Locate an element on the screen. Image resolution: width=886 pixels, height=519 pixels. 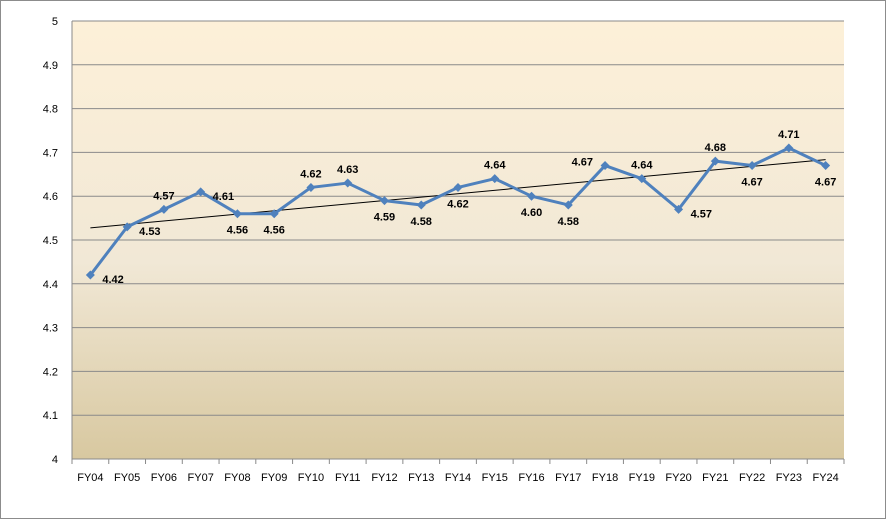
x-tick-label: FY18 is located at coordinates (605, 478).